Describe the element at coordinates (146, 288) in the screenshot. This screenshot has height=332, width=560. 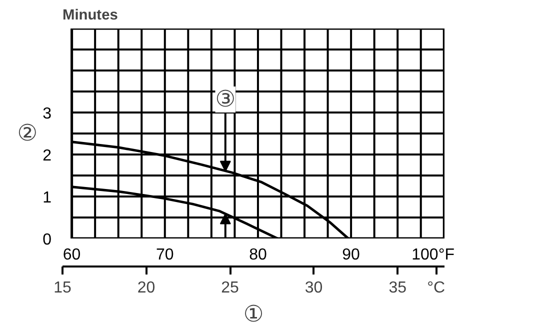
I see `x2-tick-label: 20` at that location.